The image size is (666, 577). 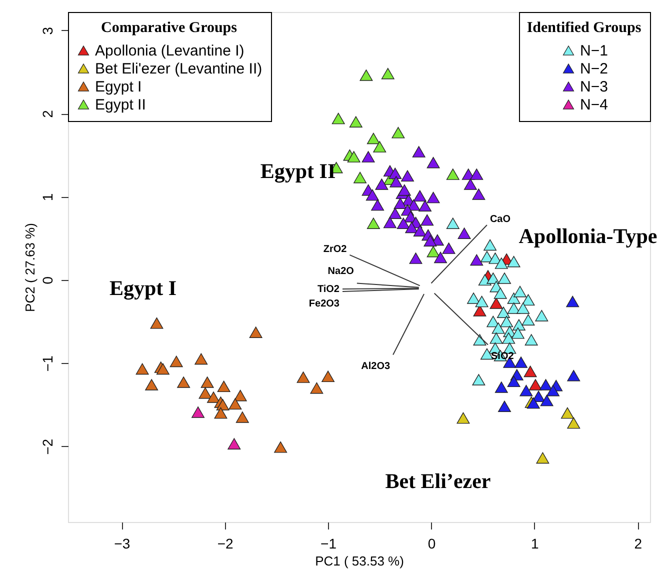 I want to click on annotation: Egypt I, so click(x=143, y=288).